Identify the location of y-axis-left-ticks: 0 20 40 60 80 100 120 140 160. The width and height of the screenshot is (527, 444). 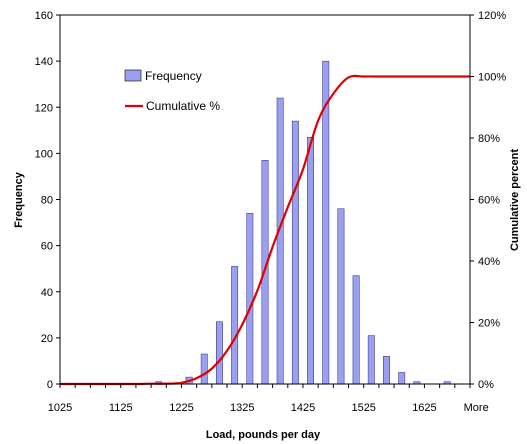
(47, 200).